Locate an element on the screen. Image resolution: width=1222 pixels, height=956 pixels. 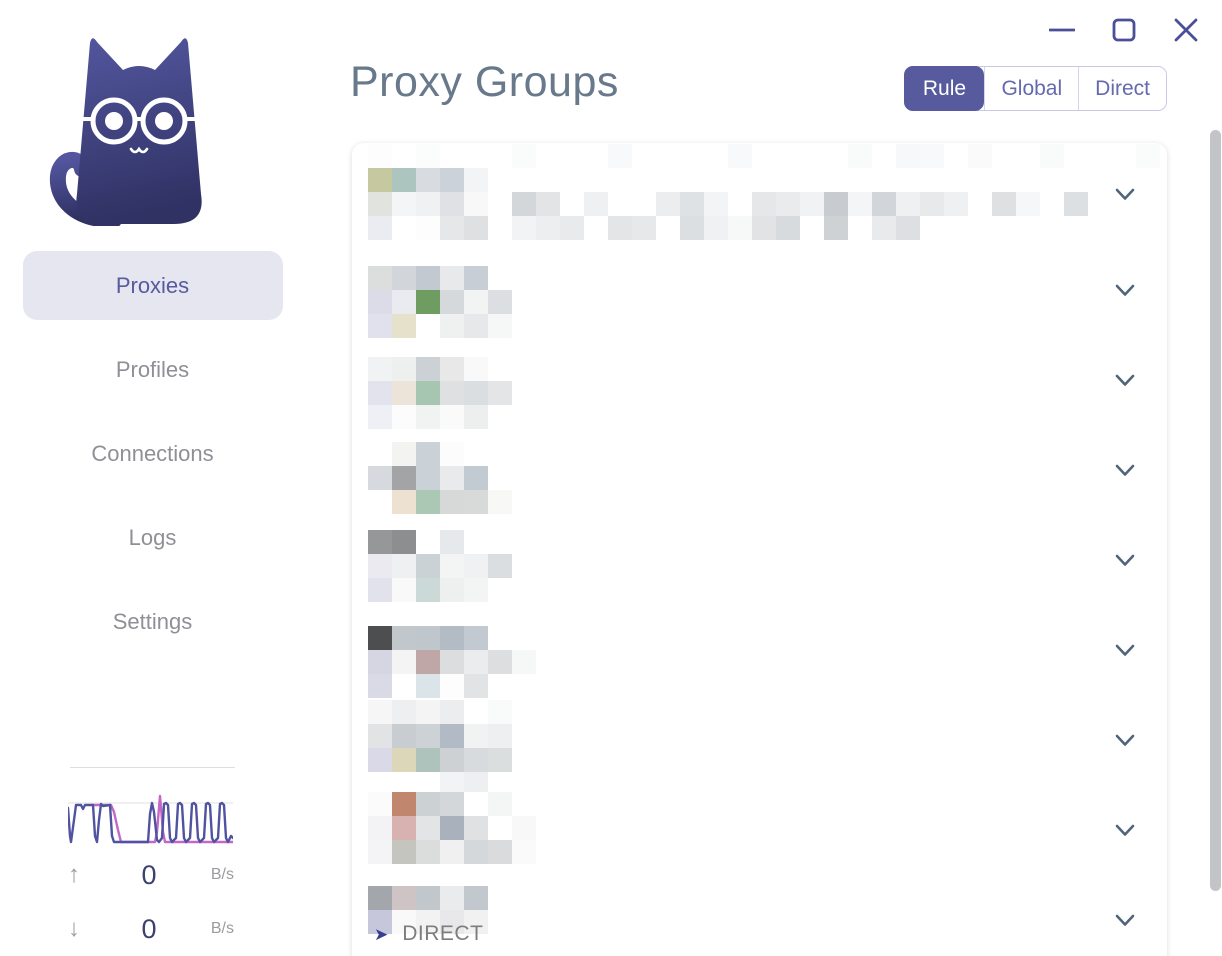
sidebar-item-proxies: Proxies is located at coordinates (152, 285).